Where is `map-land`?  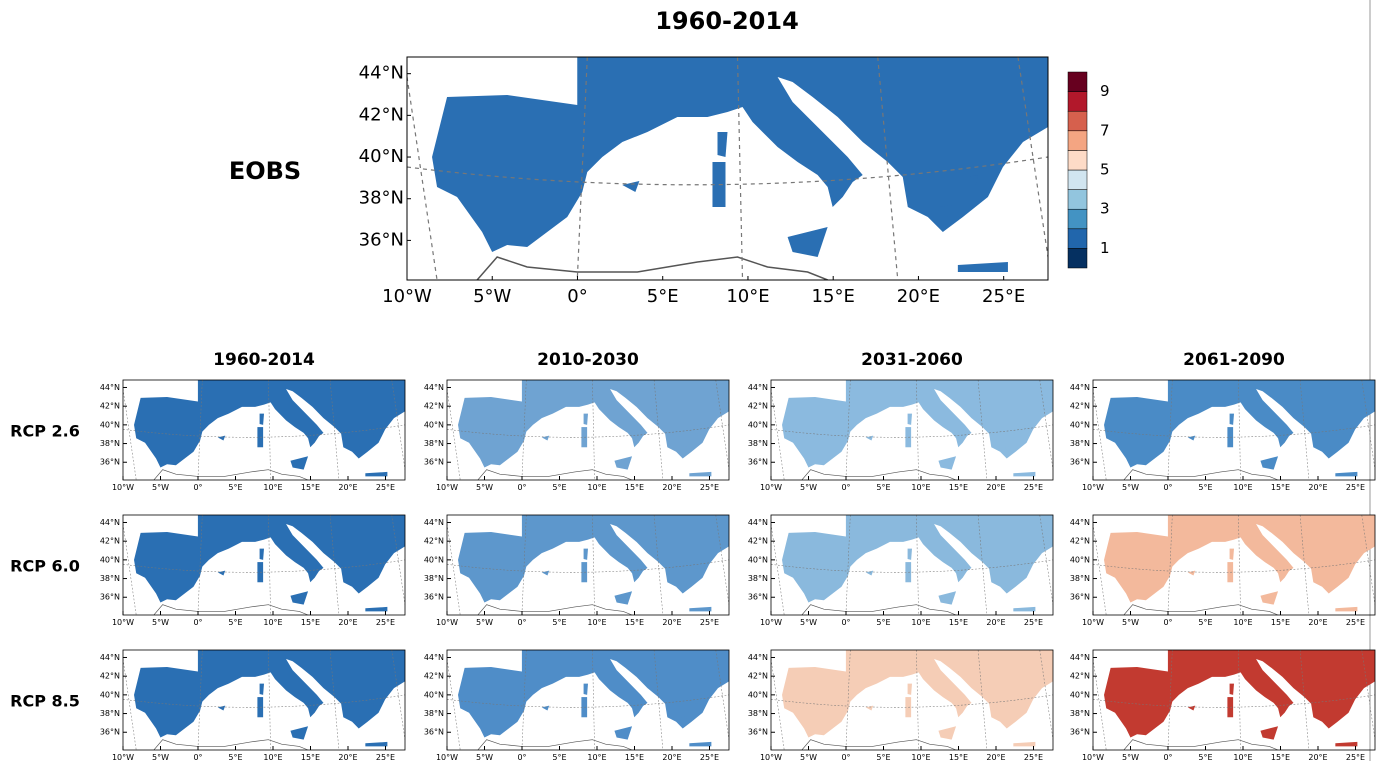 map-land is located at coordinates (588, 700).